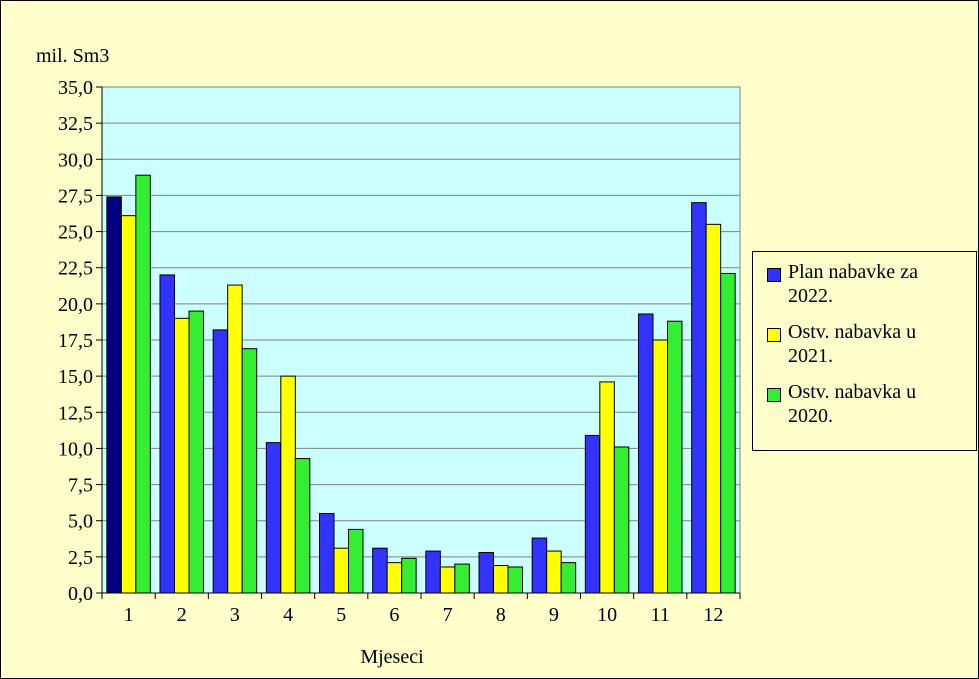 The height and width of the screenshot is (679, 979). What do you see at coordinates (554, 615) in the screenshot?
I see `x-tick-label: 9` at bounding box center [554, 615].